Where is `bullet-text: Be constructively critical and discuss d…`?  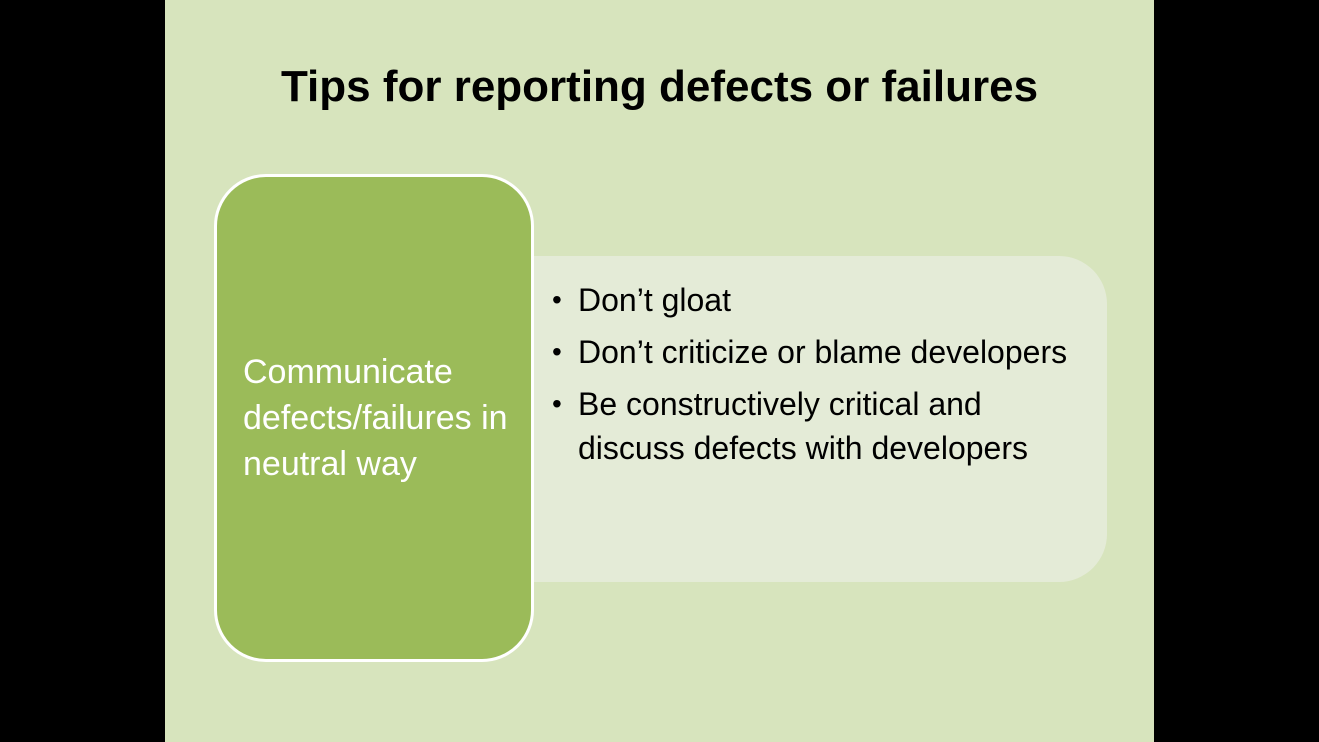
bullet-text: Be constructively critical and discuss d… is located at coordinates (803, 426).